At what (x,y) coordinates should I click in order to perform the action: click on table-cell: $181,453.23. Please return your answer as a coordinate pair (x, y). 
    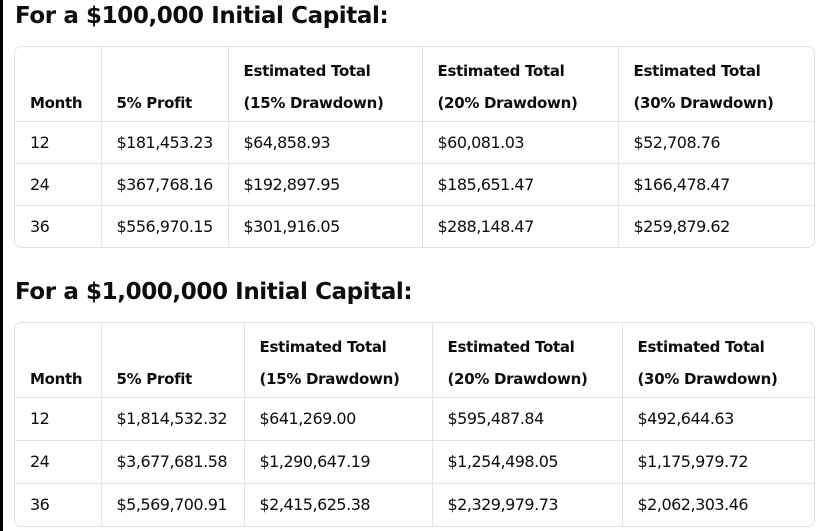
    Looking at the image, I should click on (165, 142).